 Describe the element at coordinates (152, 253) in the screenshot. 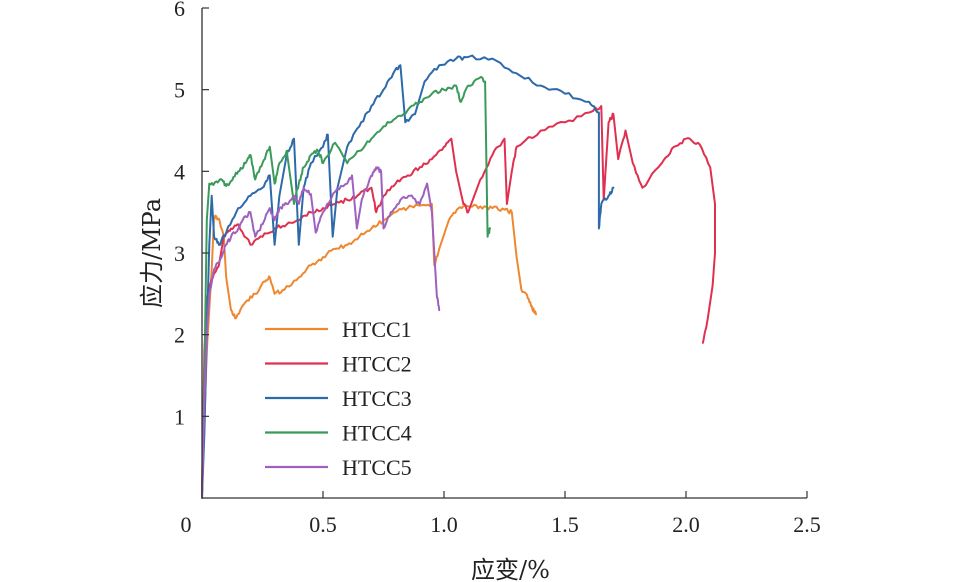

I see `y-axis-label: 应力/MPa` at that location.